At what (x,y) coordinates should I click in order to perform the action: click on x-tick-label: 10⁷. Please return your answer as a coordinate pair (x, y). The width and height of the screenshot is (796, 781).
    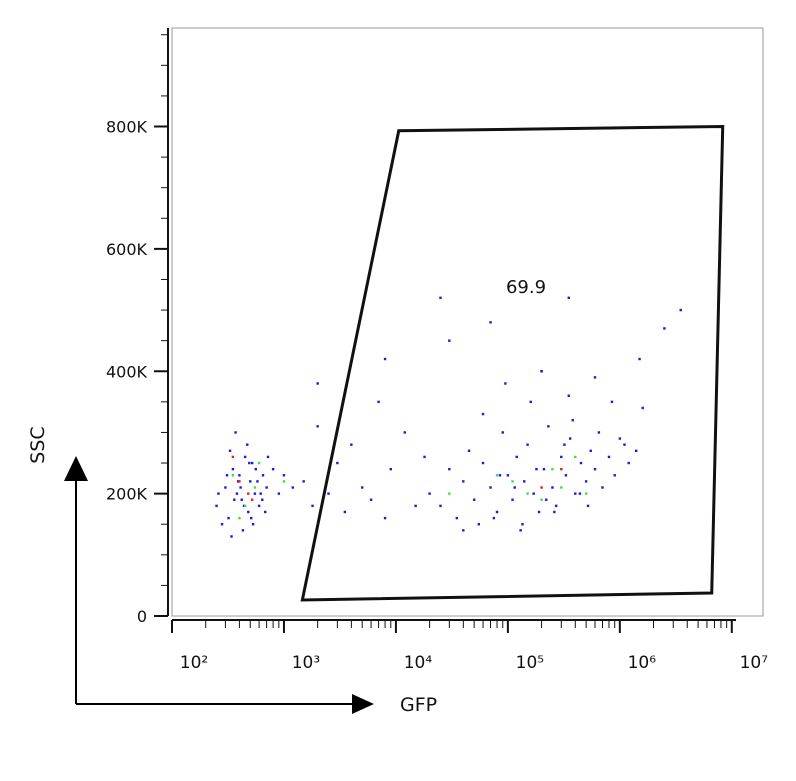
    Looking at the image, I should click on (754, 663).